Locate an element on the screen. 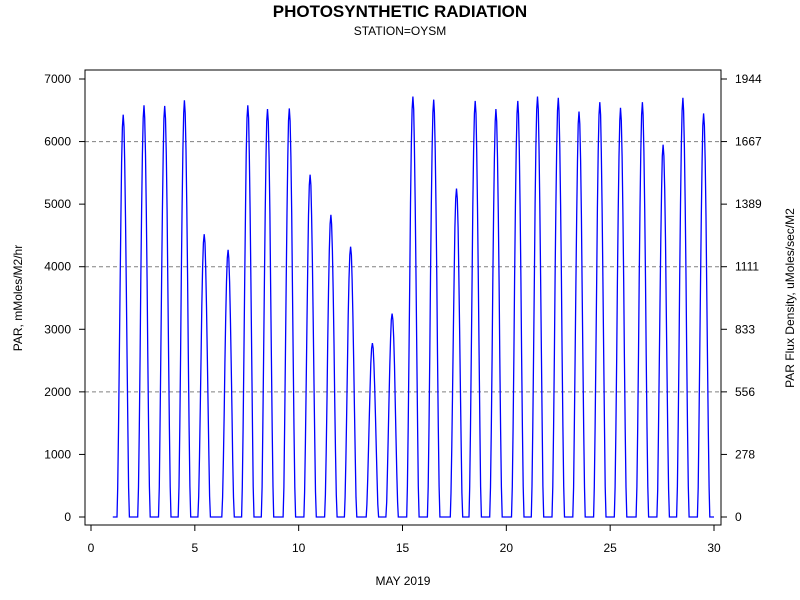  chart-title: PHOTOSYNTHETIC RADIATION is located at coordinates (400, 11).